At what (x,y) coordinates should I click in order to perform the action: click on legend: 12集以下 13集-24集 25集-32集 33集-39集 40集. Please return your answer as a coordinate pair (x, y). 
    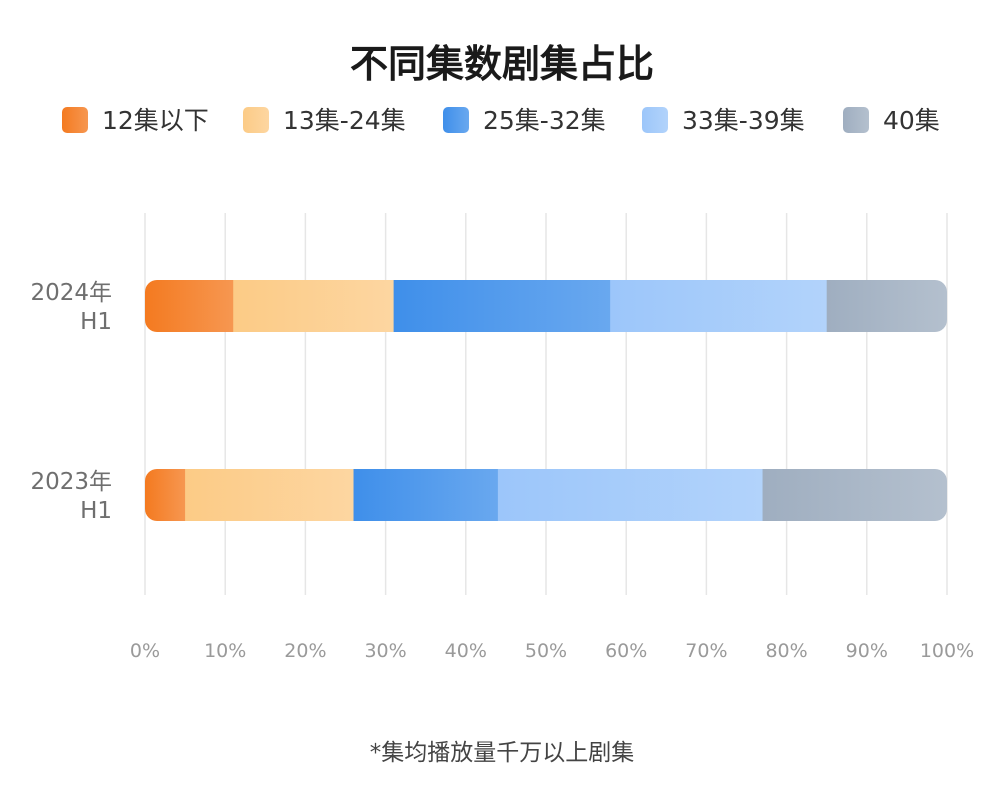
    Looking at the image, I should click on (501, 120).